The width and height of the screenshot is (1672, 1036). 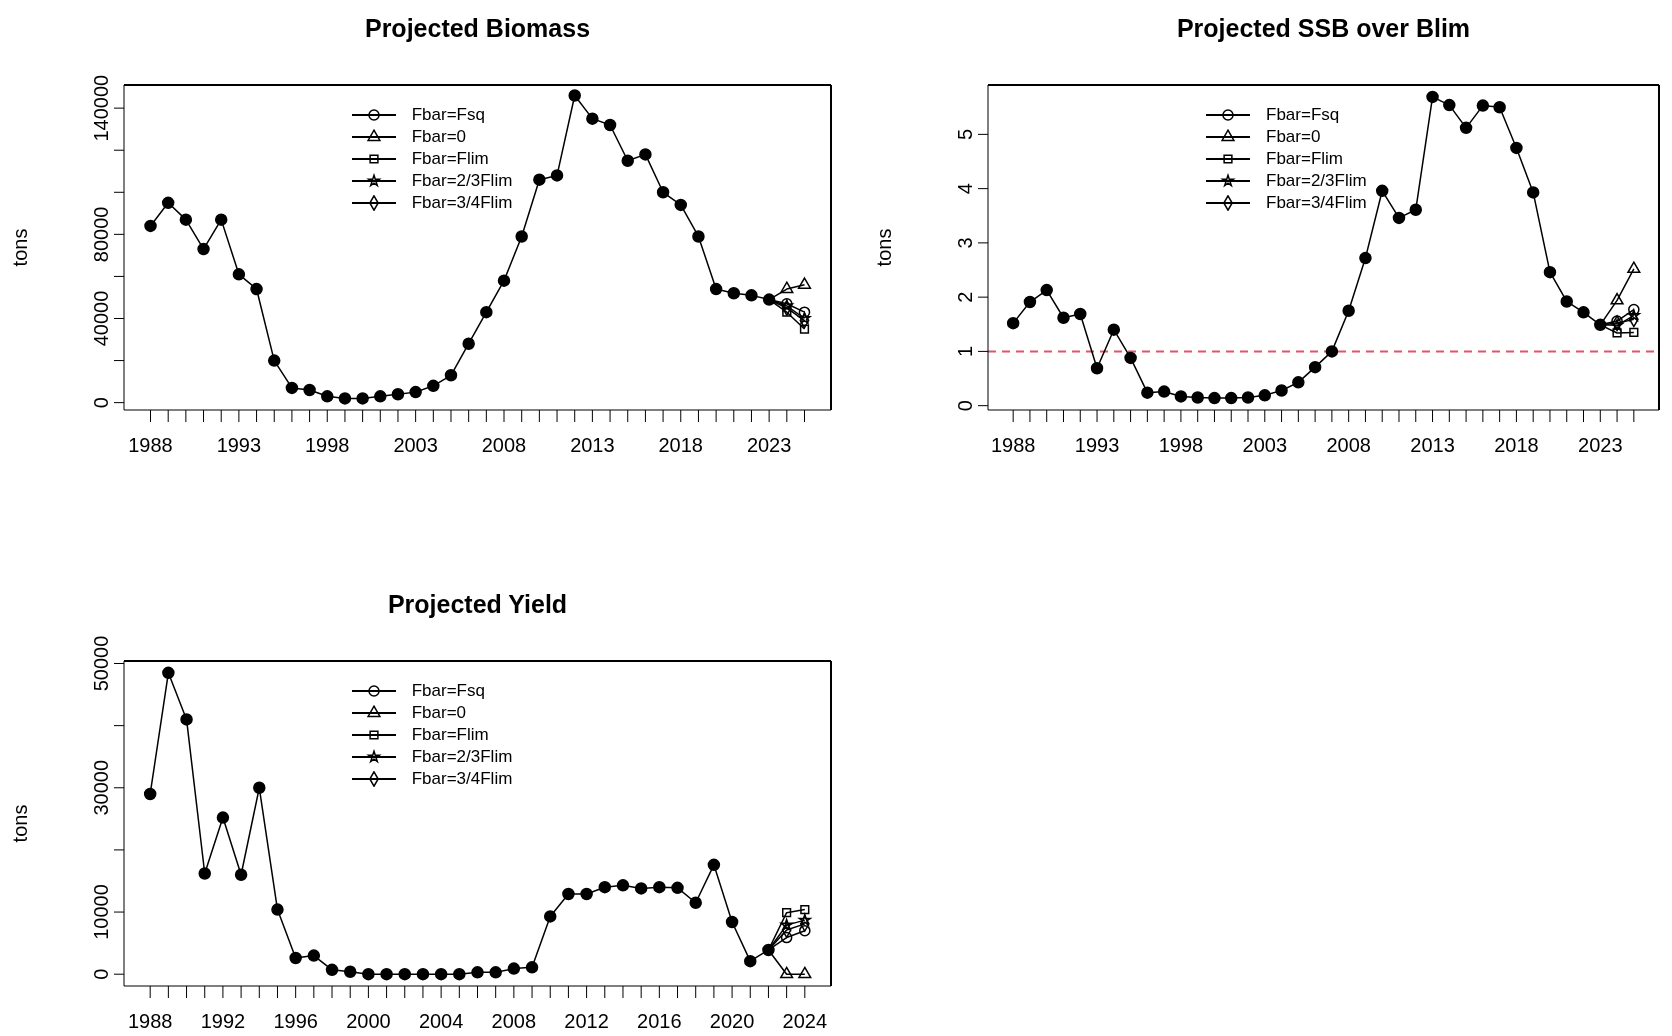 I want to click on y-tick-label: 4, so click(x=965, y=189).